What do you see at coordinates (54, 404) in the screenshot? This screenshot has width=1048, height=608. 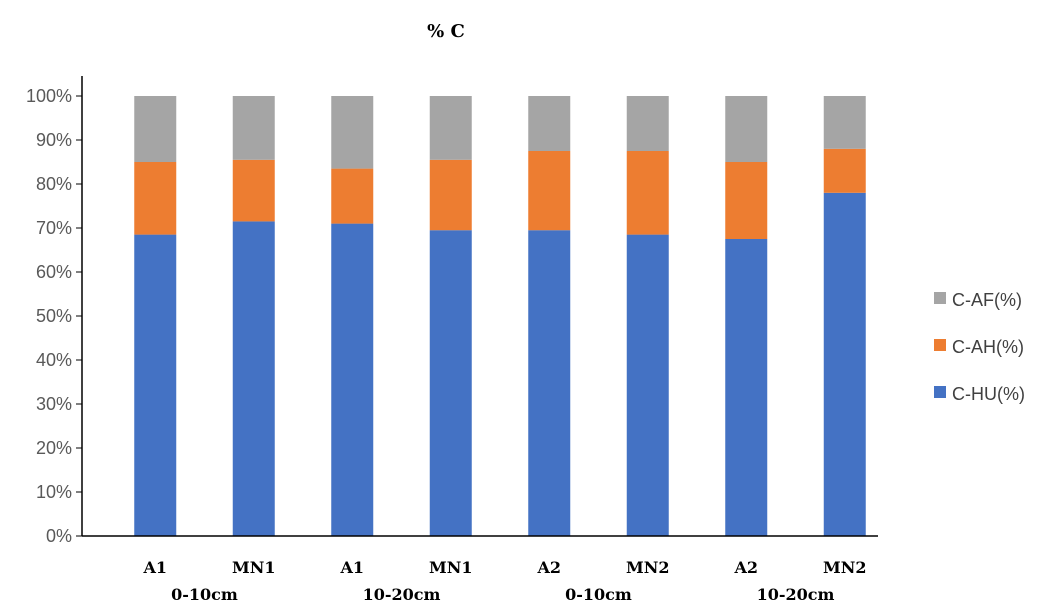 I see `y-tick-label: 30%` at bounding box center [54, 404].